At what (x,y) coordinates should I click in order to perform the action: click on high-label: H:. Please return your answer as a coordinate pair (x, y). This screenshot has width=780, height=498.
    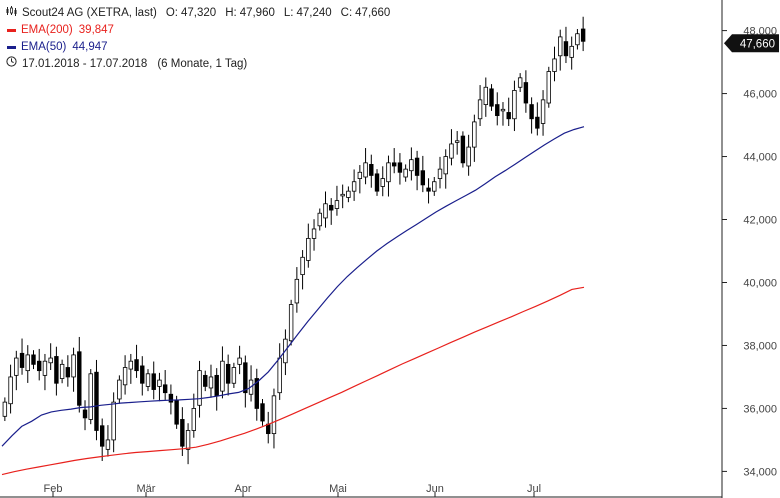
    Looking at the image, I should click on (231, 13).